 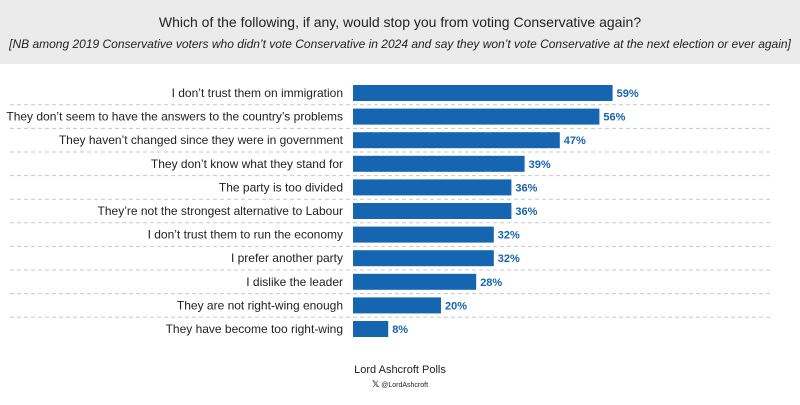 I want to click on footer-handle: @LordAshcroft, so click(x=405, y=385).